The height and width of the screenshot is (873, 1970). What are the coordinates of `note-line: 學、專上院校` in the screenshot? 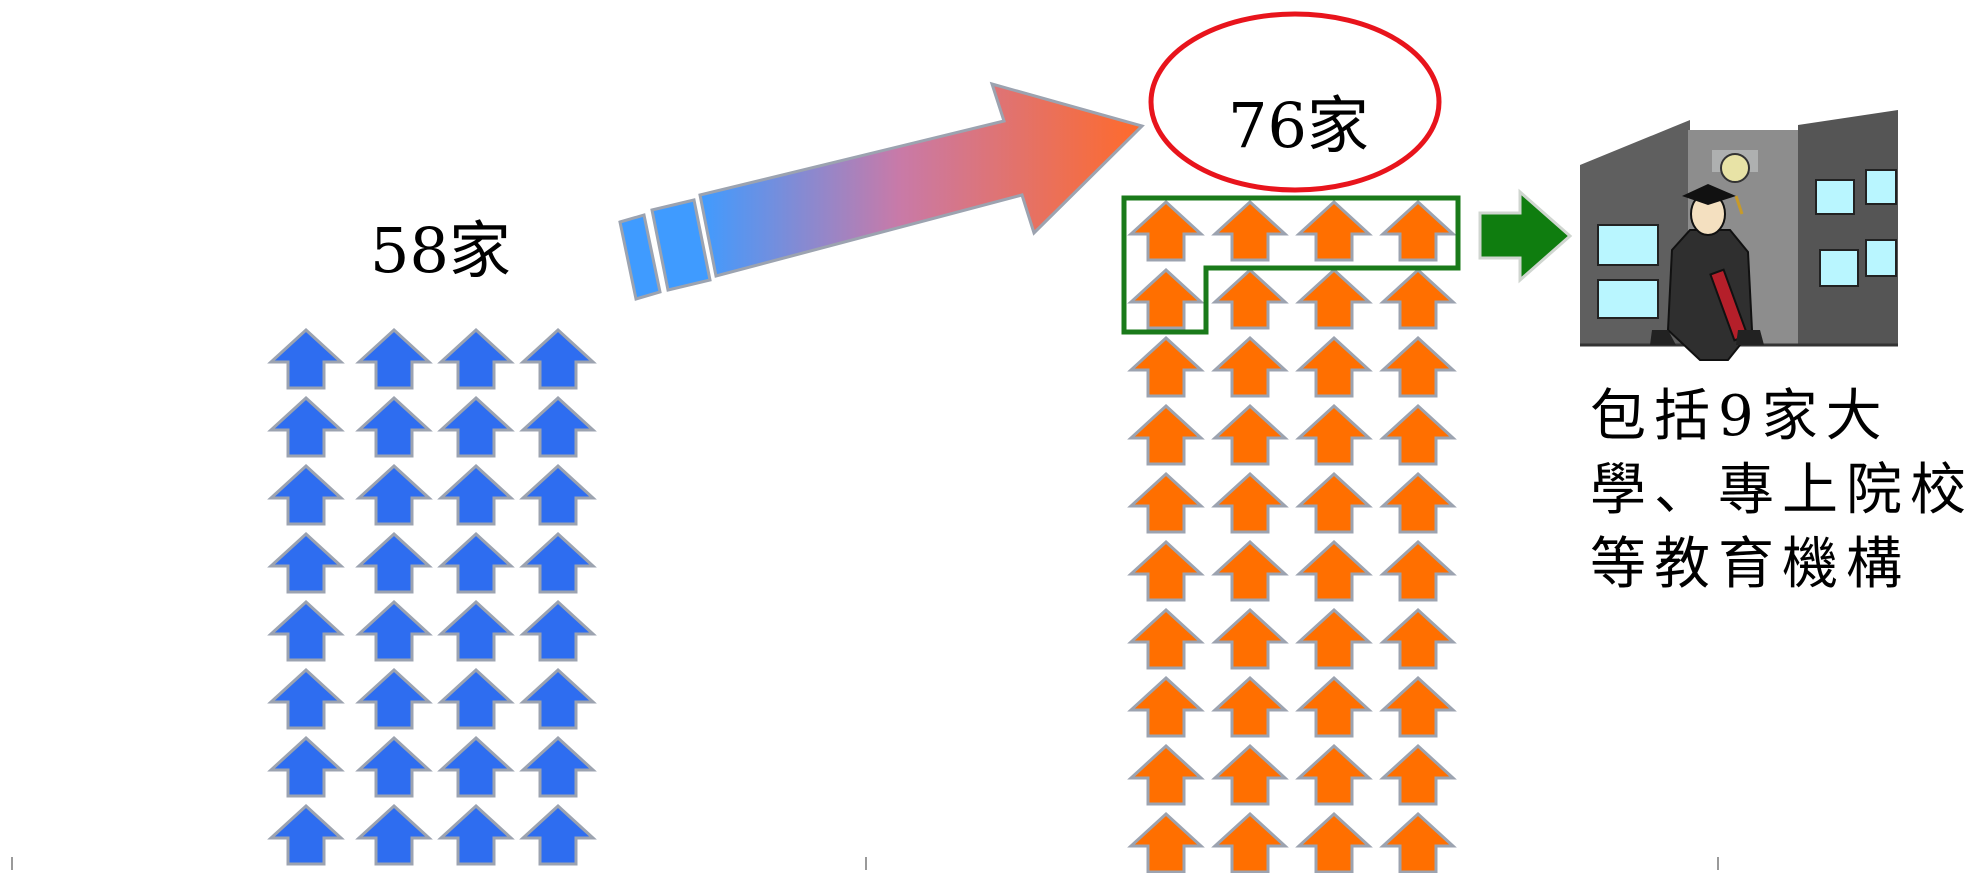 It's located at (1780, 491).